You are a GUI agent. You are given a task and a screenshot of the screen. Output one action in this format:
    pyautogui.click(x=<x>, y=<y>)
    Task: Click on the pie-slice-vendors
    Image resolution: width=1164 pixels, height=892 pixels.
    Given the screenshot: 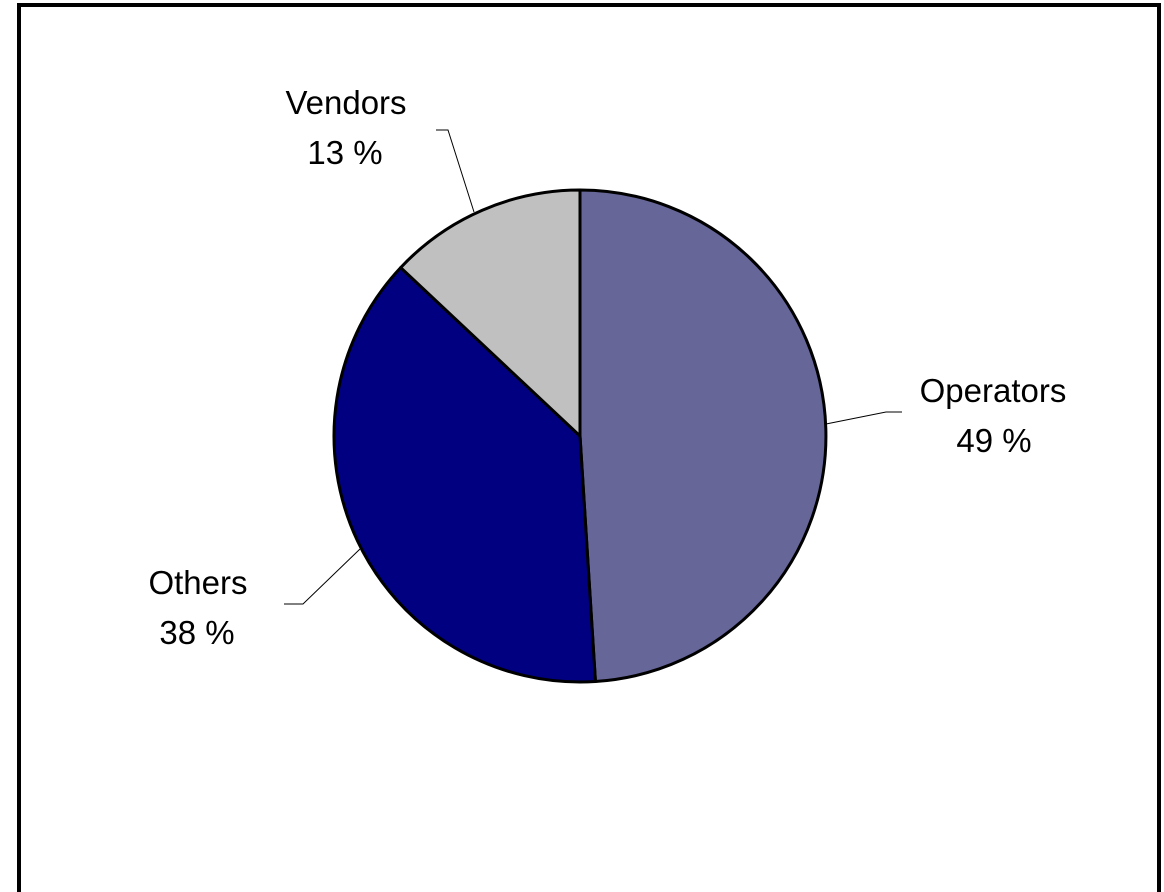 What is the action you would take?
    pyautogui.click(x=490, y=313)
    